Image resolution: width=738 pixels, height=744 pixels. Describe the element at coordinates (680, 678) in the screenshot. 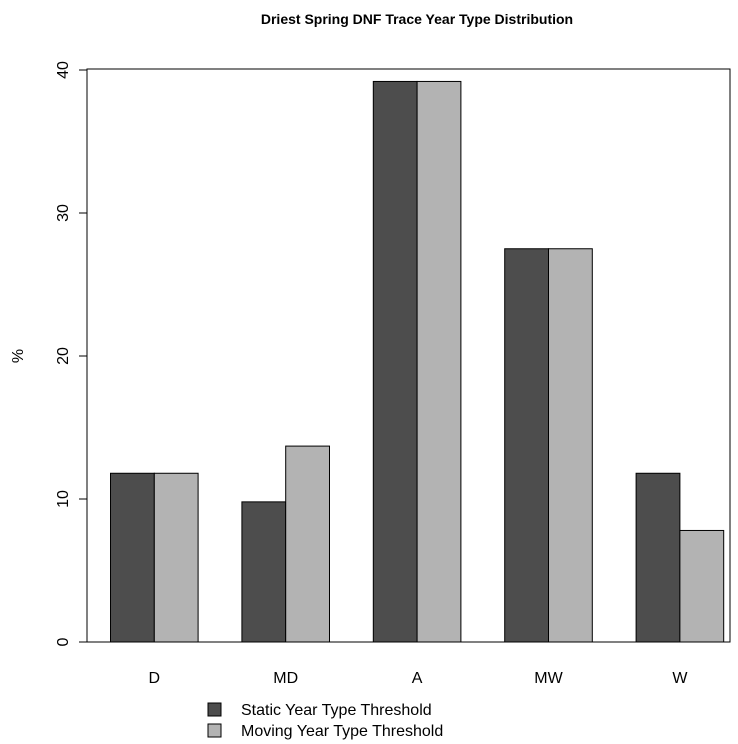

I see `x-tick-label: W` at that location.